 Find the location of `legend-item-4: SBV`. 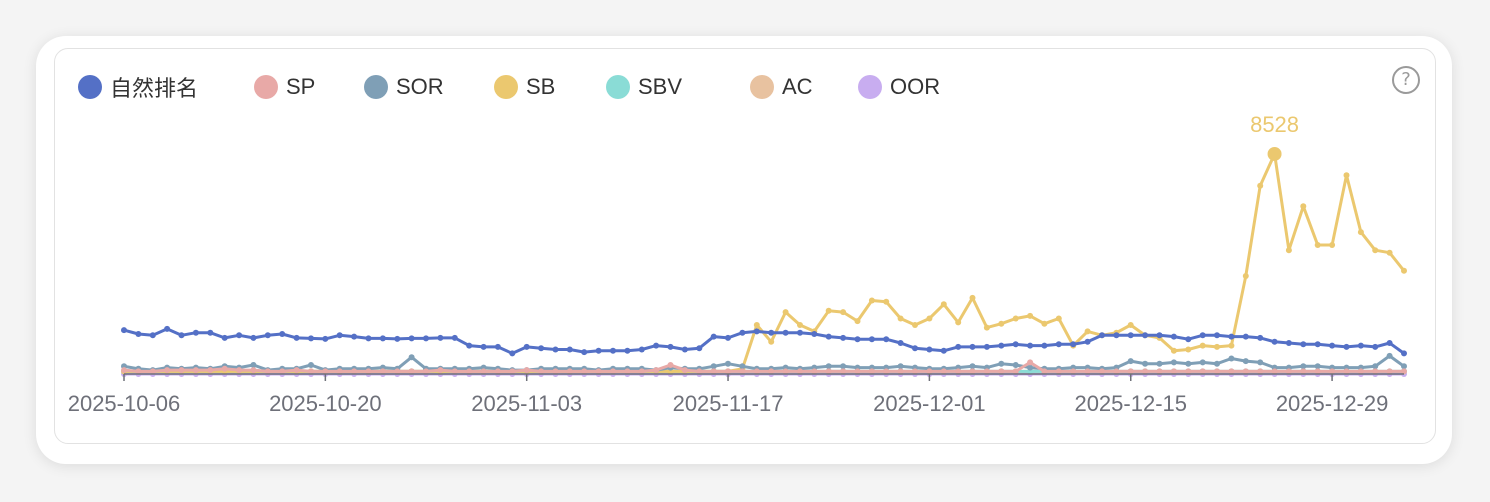

legend-item-4: SBV is located at coordinates (644, 87).